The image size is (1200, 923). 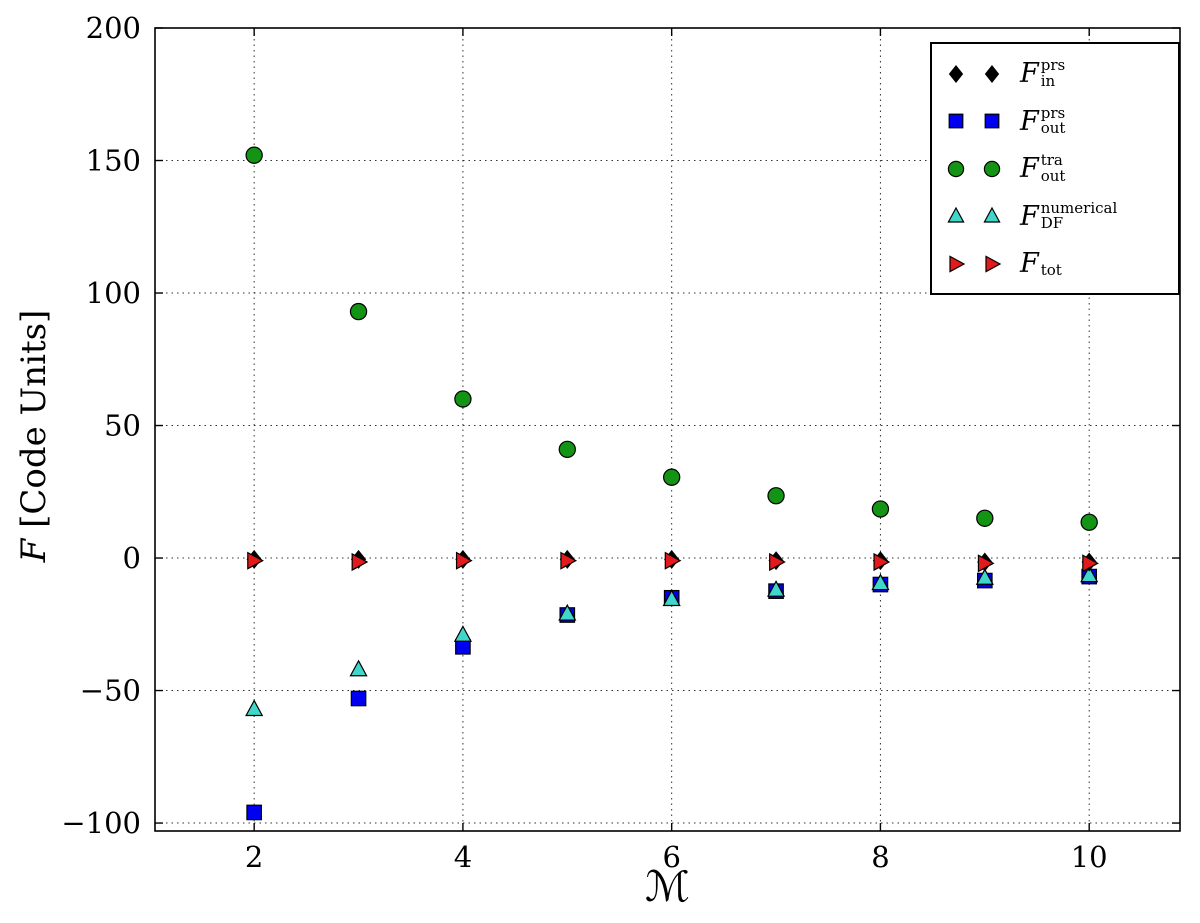 I want to click on legend-label-scripts: numerical DF, so click(x=1079, y=215).